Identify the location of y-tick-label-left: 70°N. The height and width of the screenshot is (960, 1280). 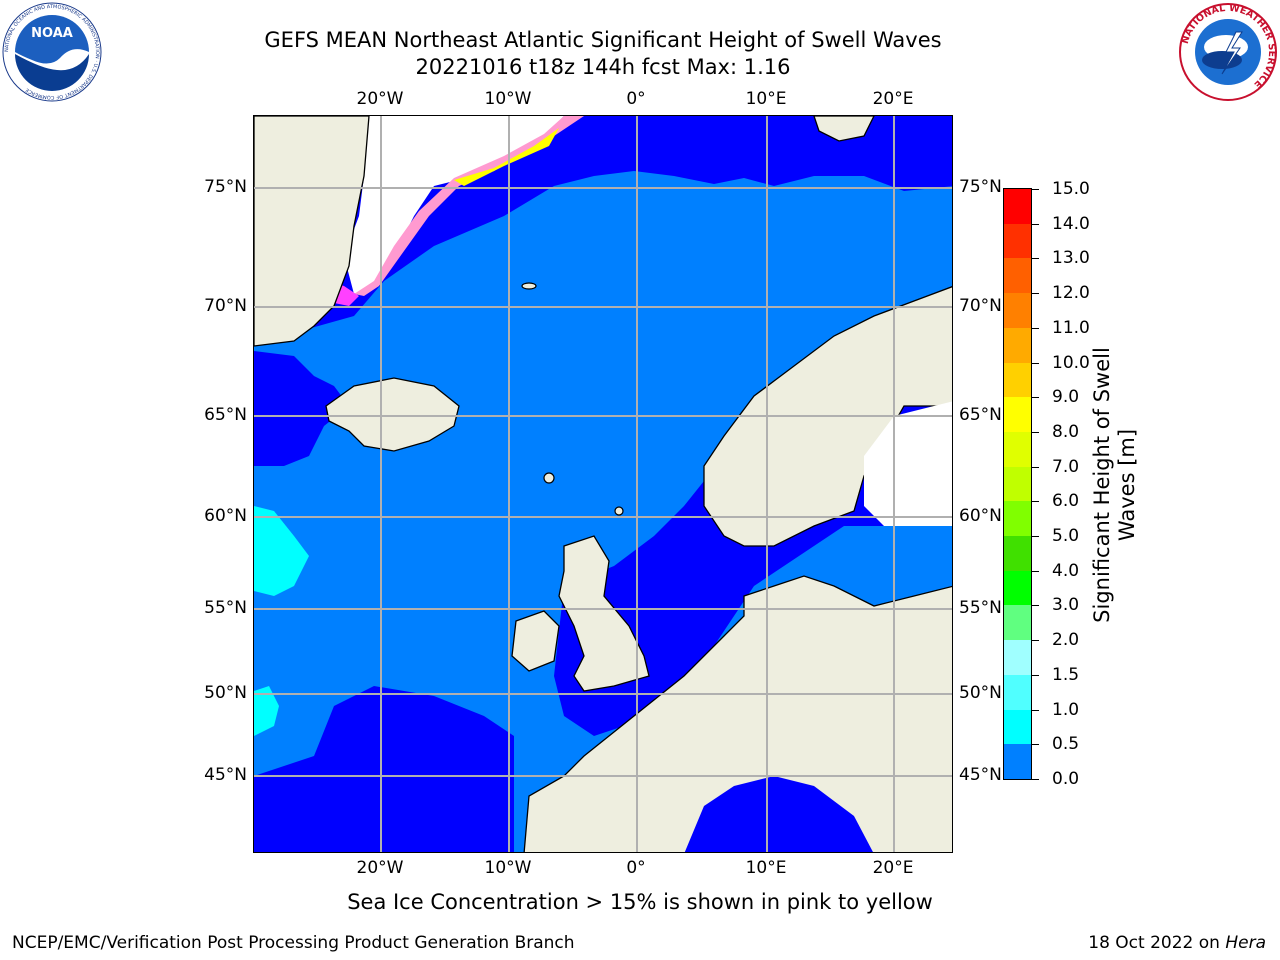
(225, 306).